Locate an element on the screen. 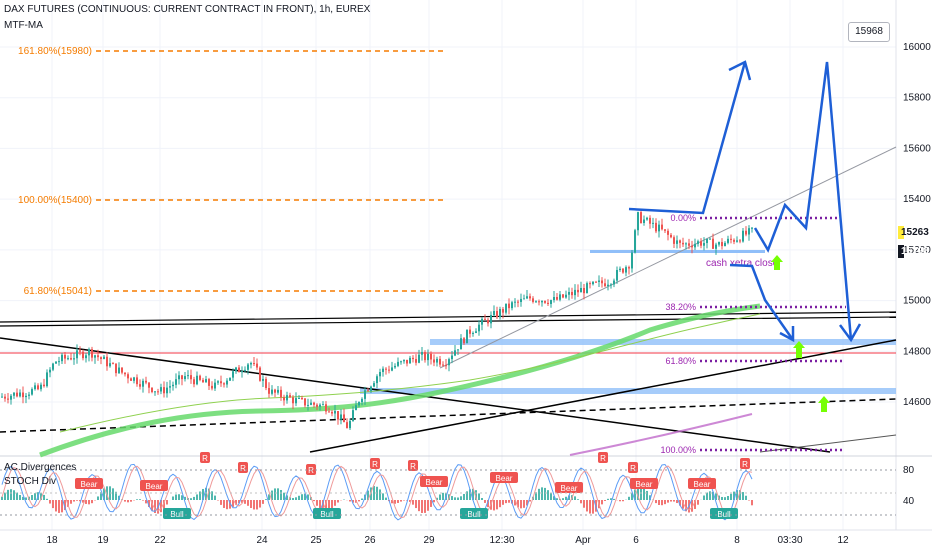 The image size is (932, 550). resistance-zone is located at coordinates (677, 251).